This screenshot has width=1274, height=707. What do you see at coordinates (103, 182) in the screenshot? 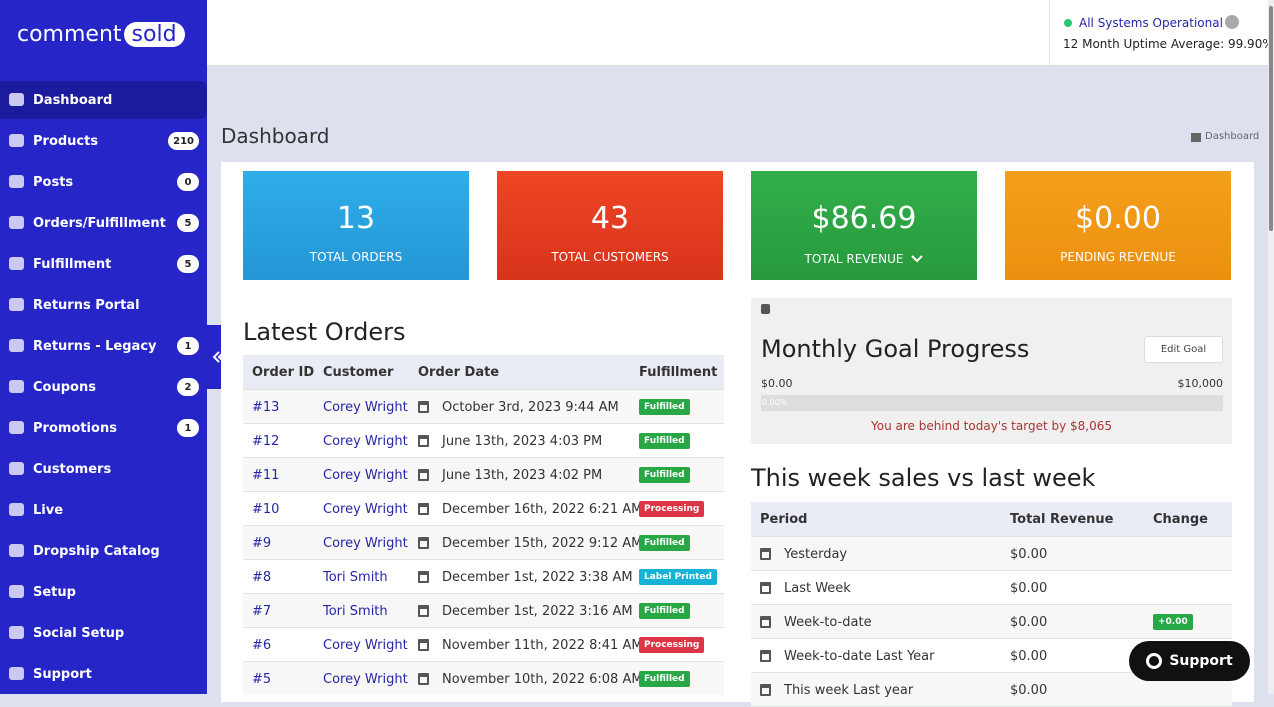
I see `nav-item: Posts 0` at bounding box center [103, 182].